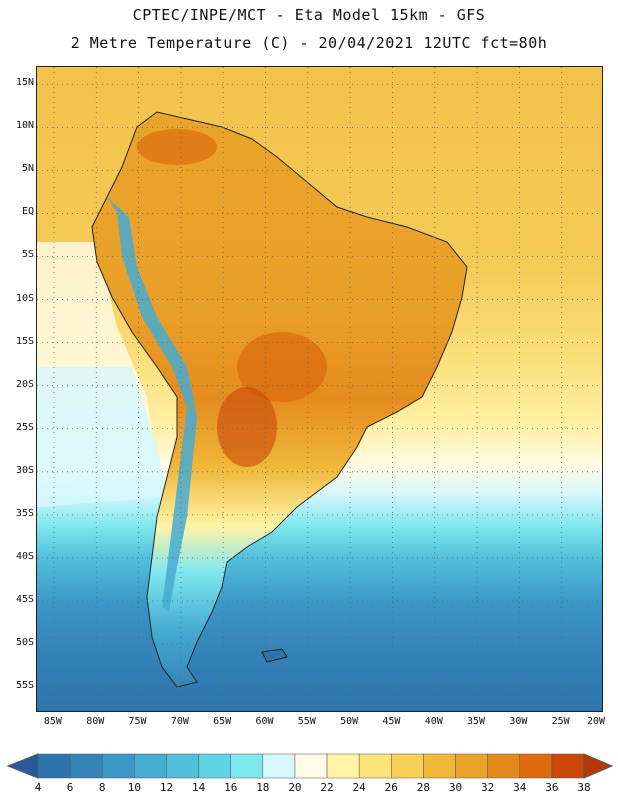  I want to click on colorbar-tick-label: 22, so click(327, 787).